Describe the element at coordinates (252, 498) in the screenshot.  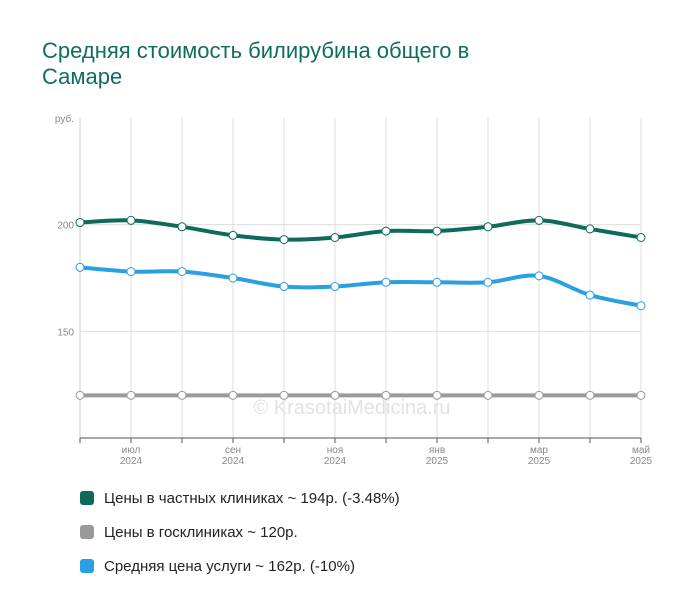
I see `legend-label: Цены в частных клиниках ~ 194р. (-3.48%)` at that location.